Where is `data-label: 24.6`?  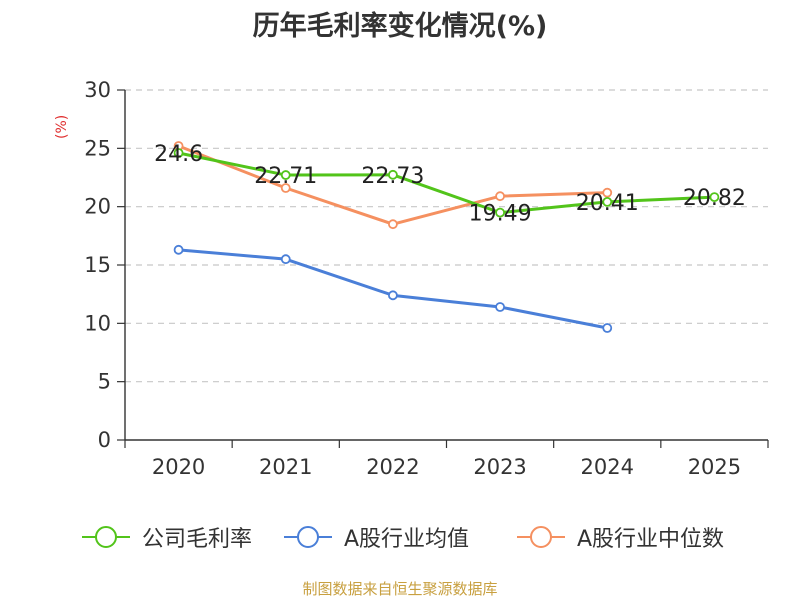
data-label: 24.6 is located at coordinates (178, 154).